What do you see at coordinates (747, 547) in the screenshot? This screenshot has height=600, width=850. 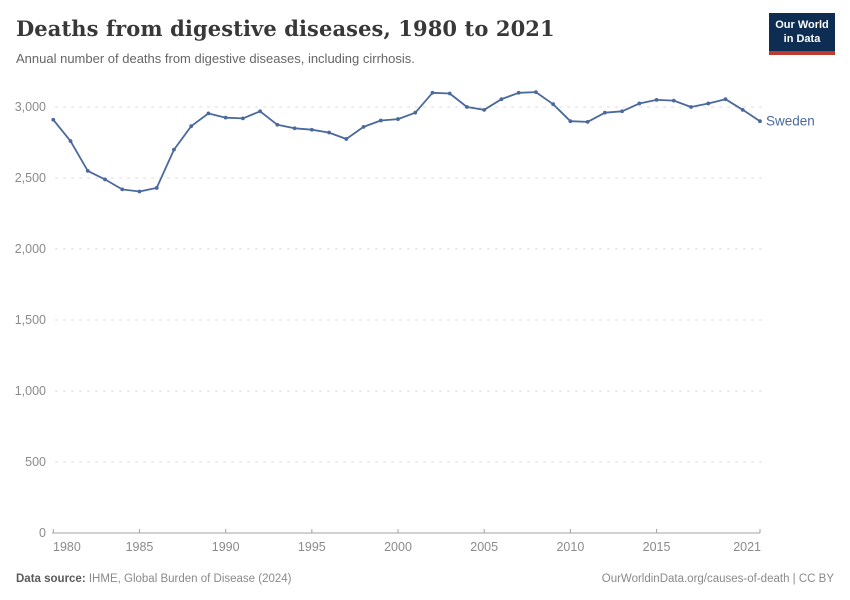 I see `x-axis-tick-label: 2021` at bounding box center [747, 547].